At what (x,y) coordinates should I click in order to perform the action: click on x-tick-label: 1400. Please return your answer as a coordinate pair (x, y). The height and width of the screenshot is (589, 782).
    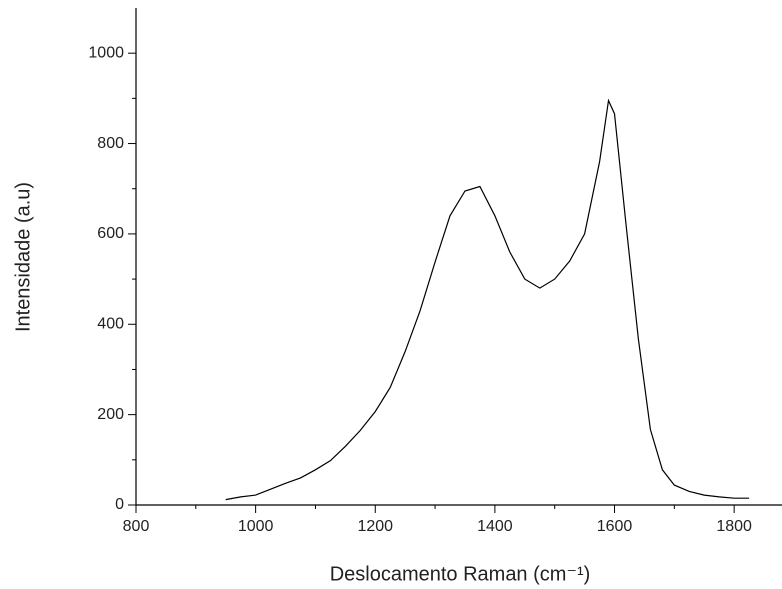
    Looking at the image, I should click on (495, 526).